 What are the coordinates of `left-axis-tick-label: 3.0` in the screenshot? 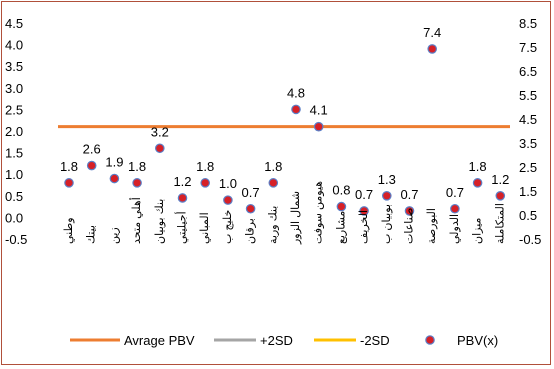 It's located at (14, 88).